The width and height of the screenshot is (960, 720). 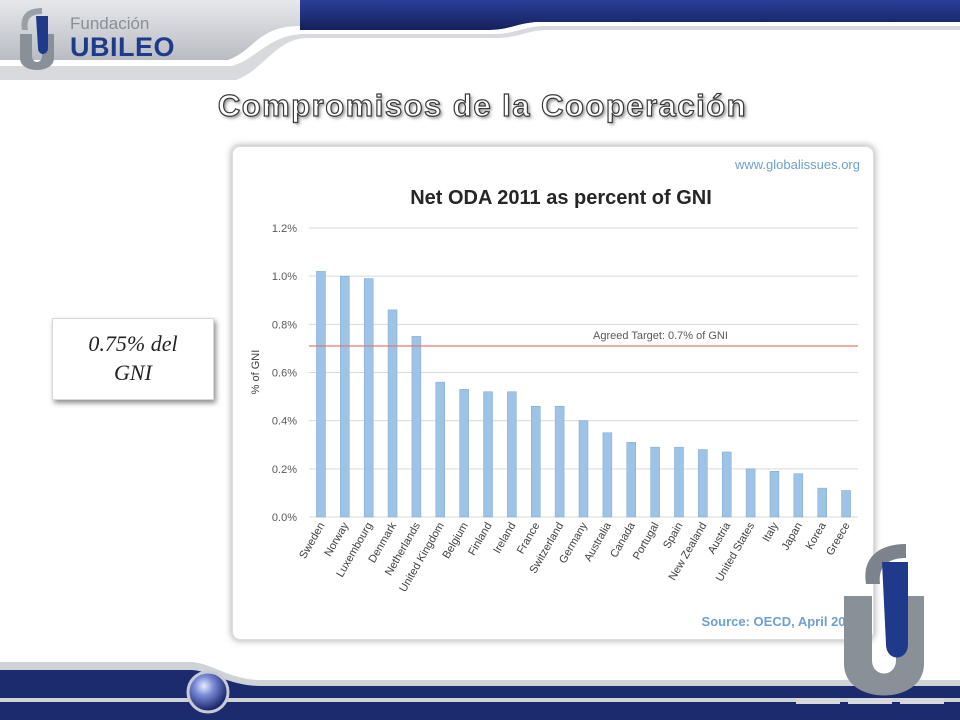 What do you see at coordinates (284, 518) in the screenshot?
I see `y-tick-label: 0.0%` at bounding box center [284, 518].